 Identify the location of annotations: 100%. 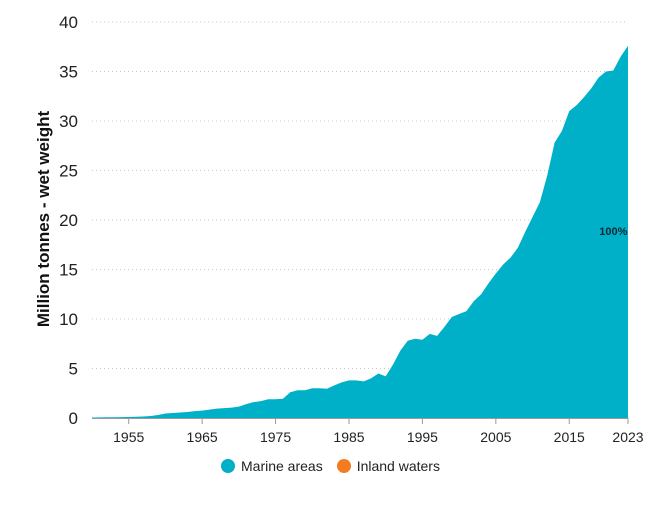
(613, 232).